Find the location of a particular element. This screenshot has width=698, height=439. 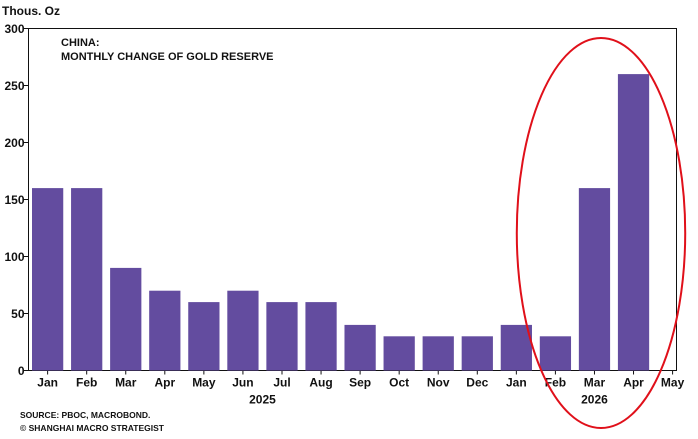

year-labels: 2025 2026 is located at coordinates (428, 400).